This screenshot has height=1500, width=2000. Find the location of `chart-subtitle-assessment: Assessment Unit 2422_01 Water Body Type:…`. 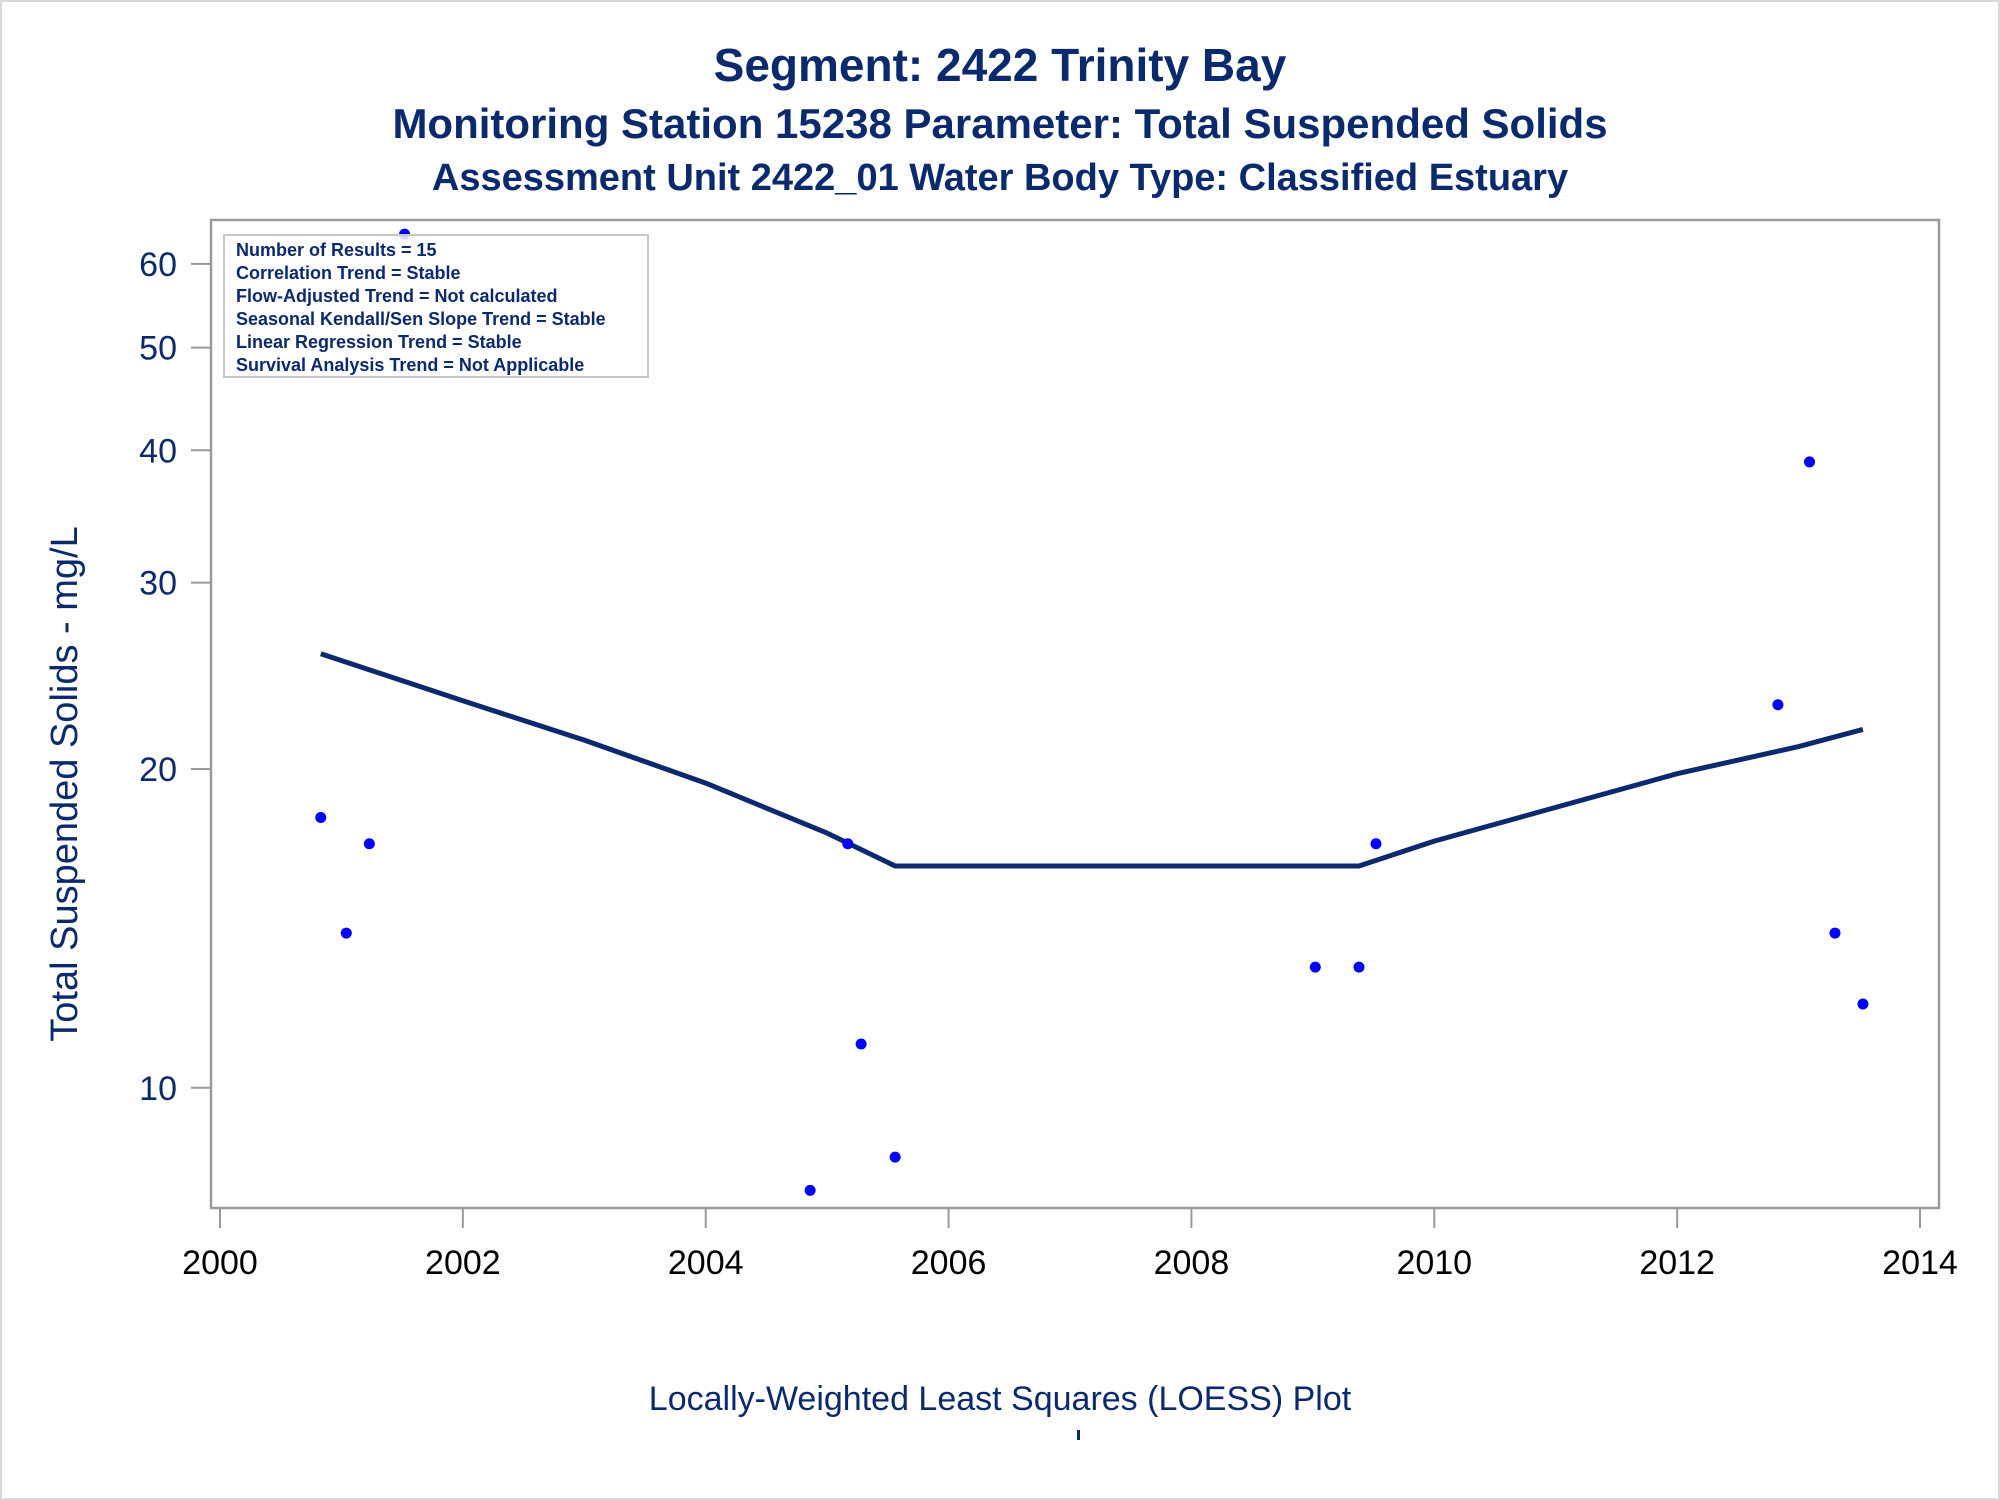

chart-subtitle-assessment: Assessment Unit 2422_01 Water Body Type:… is located at coordinates (1000, 178).